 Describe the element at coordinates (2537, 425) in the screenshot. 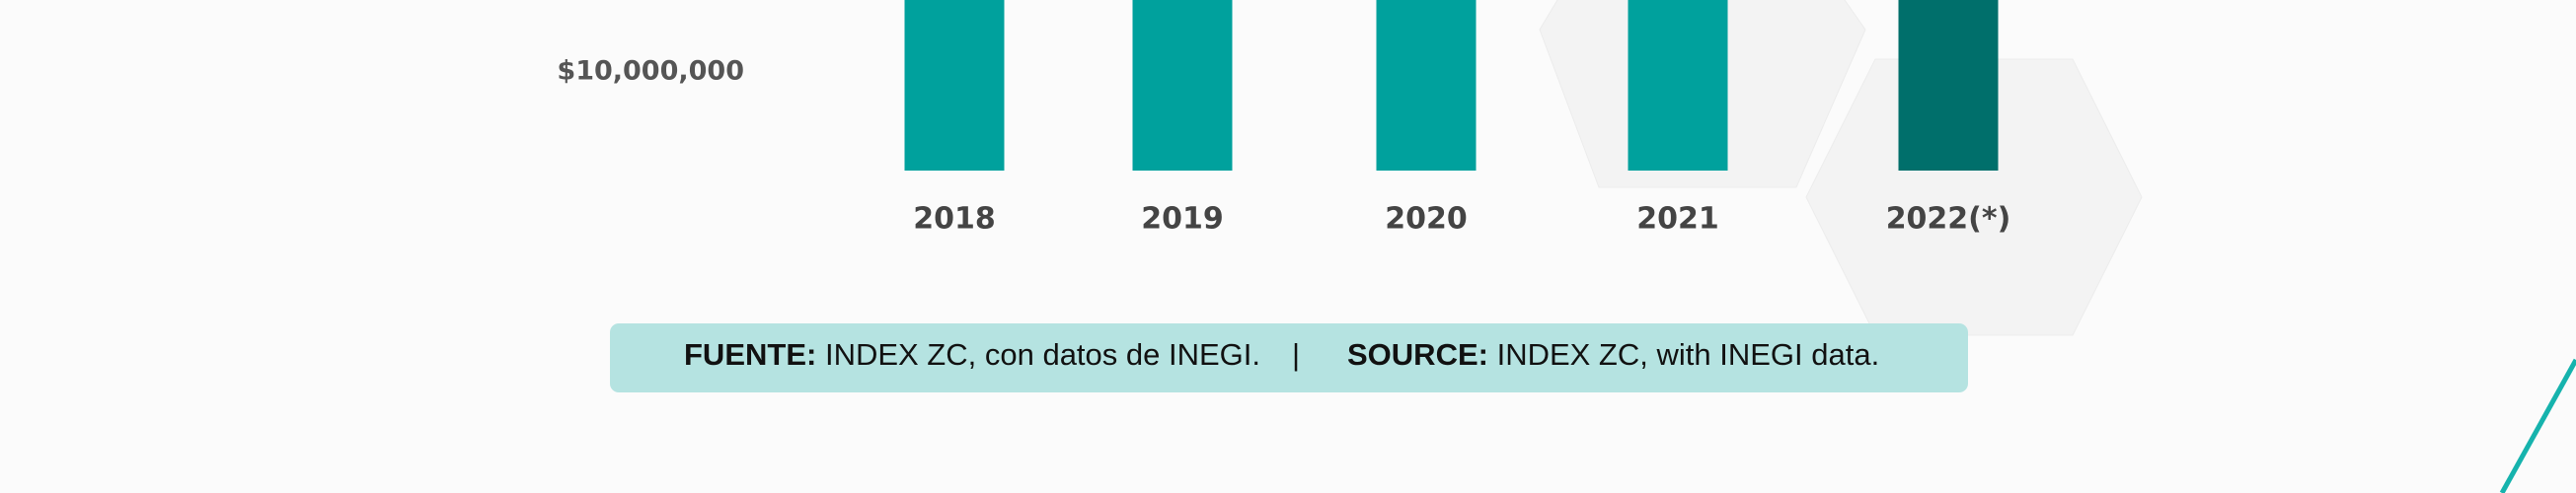

I see `decorative-line` at that location.